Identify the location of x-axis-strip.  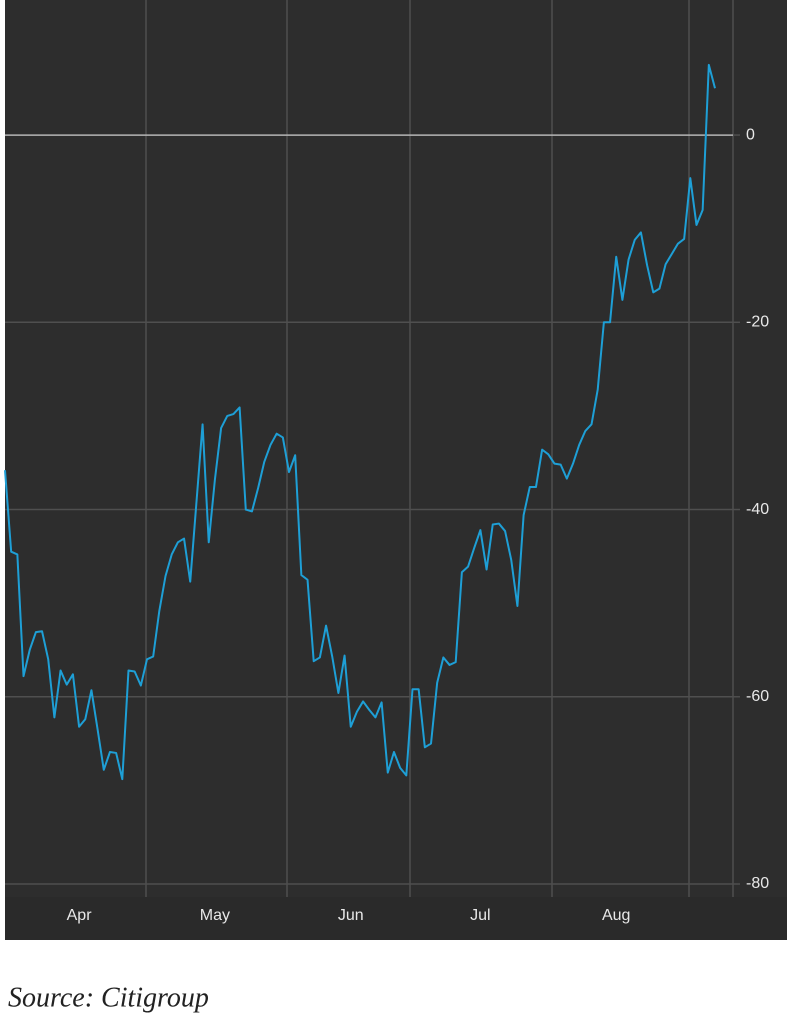
(396, 918).